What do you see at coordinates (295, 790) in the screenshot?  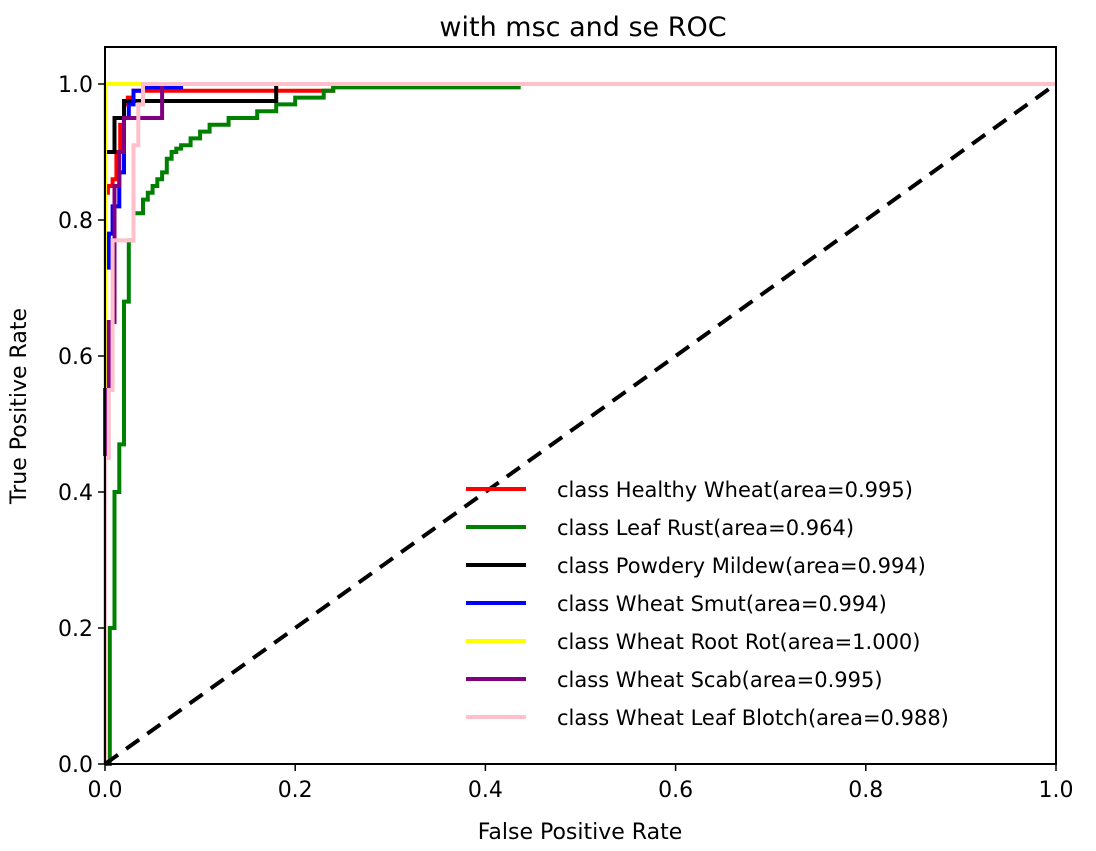 I see `x-tick-label: 0.2` at bounding box center [295, 790].